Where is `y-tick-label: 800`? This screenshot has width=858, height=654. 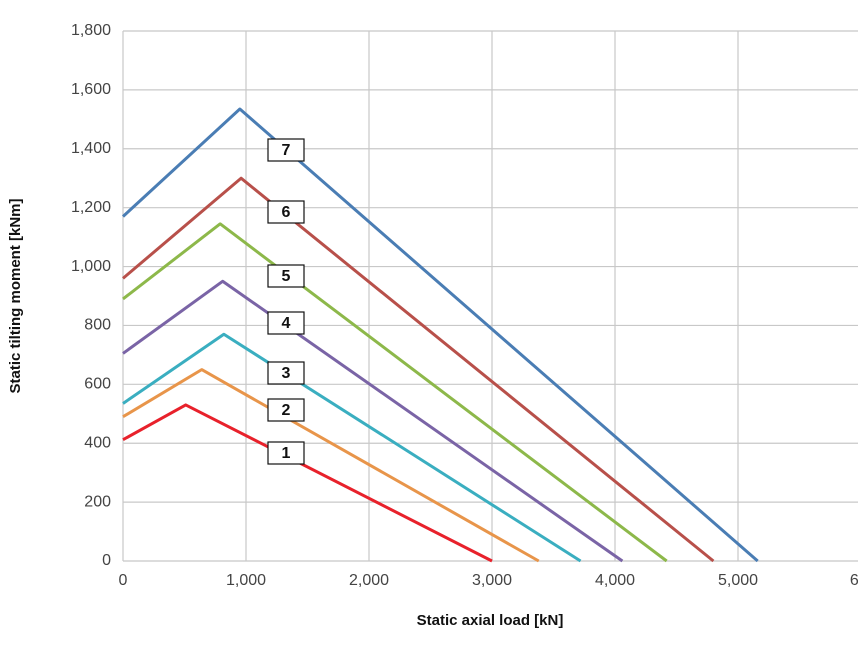
y-tick-label: 800 is located at coordinates (97, 325).